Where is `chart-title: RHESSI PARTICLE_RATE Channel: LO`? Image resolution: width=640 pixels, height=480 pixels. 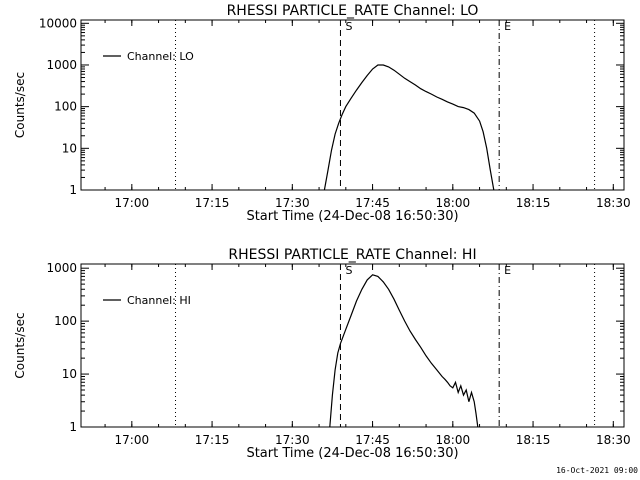 chart-title: RHESSI PARTICLE_RATE Channel: LO is located at coordinates (353, 11).